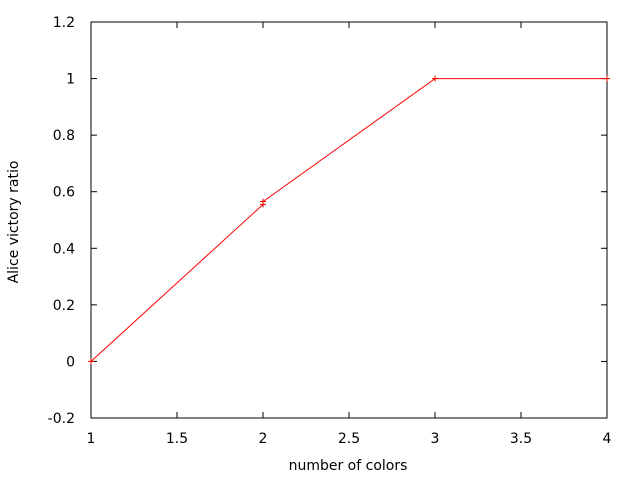  I want to click on y-tick-label: 0, so click(70, 362).